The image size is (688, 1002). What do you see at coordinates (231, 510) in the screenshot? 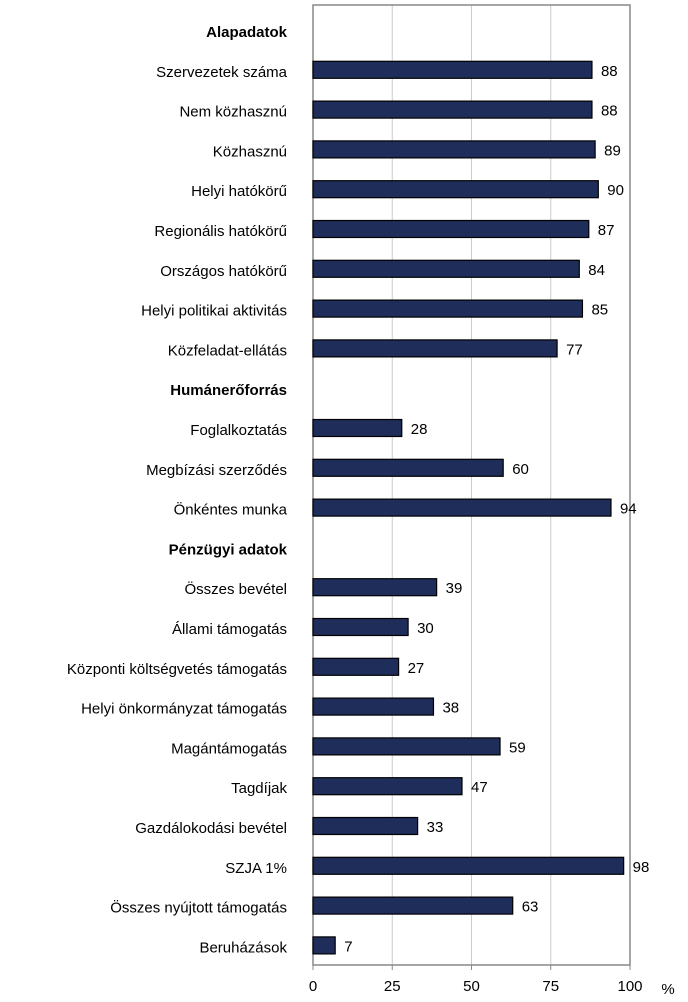
I see `y-tick-label: Önkéntes munka` at bounding box center [231, 510].